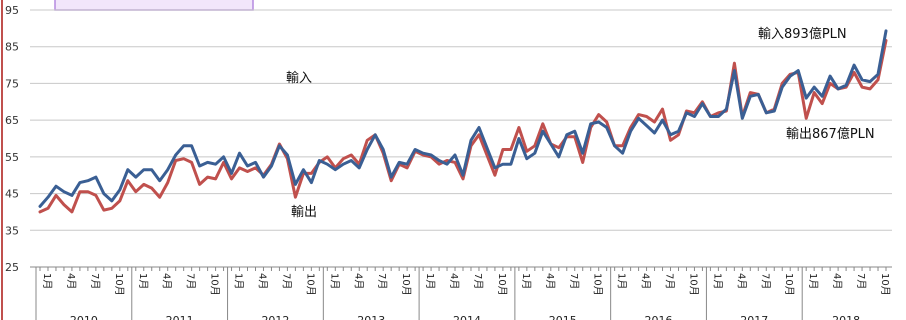 Image resolution: width=906 pixels, height=320 pixels. I want to click on y-tick-label: 25, so click(12, 267).